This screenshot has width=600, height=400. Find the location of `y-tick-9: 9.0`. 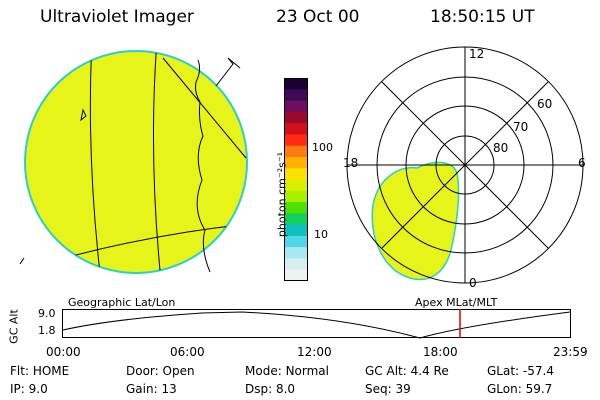

y-tick-9: 9.0 is located at coordinates (47, 313).